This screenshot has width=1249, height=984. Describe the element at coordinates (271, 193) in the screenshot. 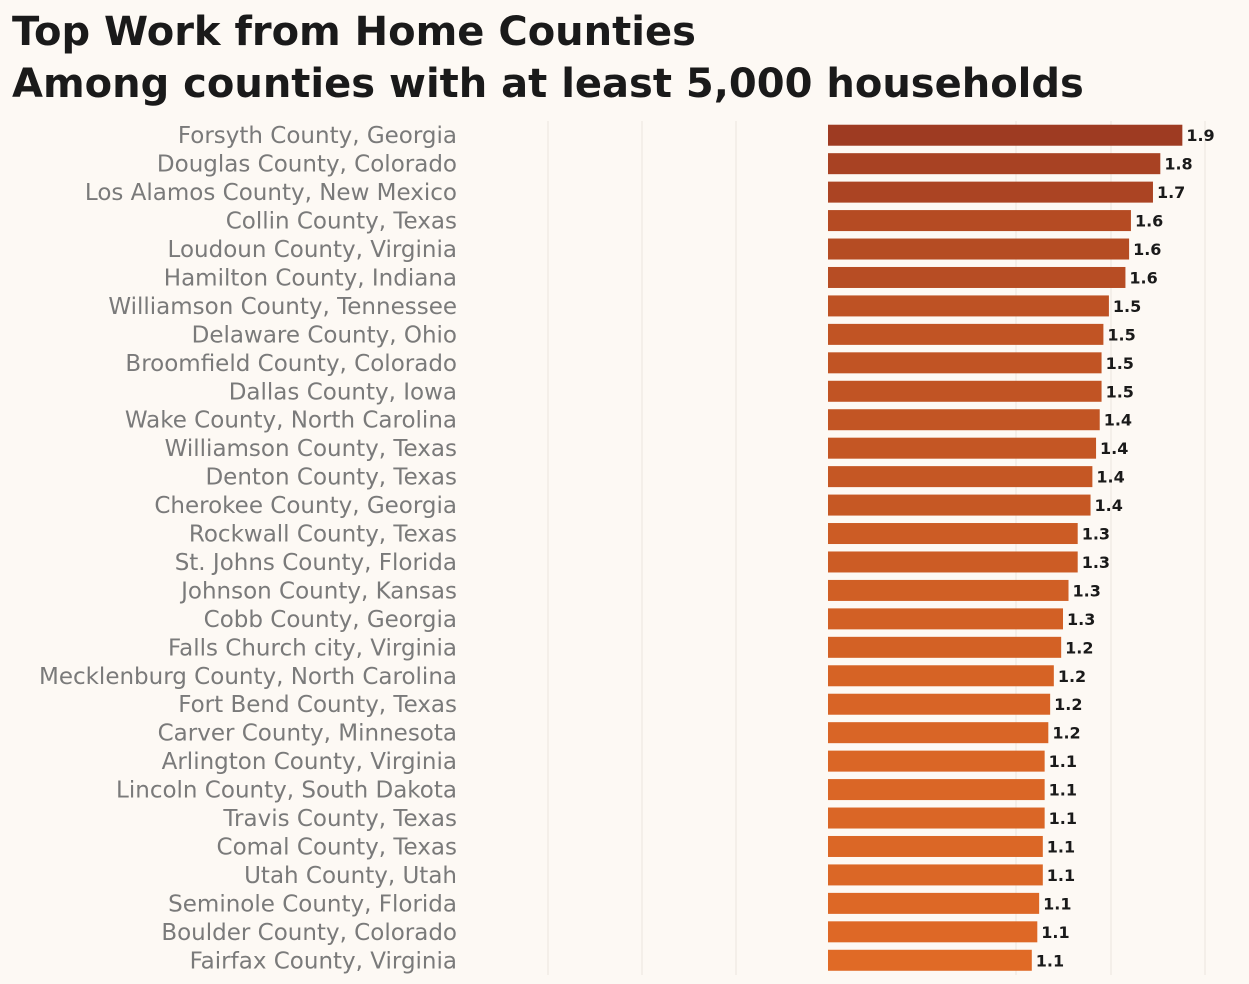

I see `category-label: Los Alamos County, New Mexico` at that location.